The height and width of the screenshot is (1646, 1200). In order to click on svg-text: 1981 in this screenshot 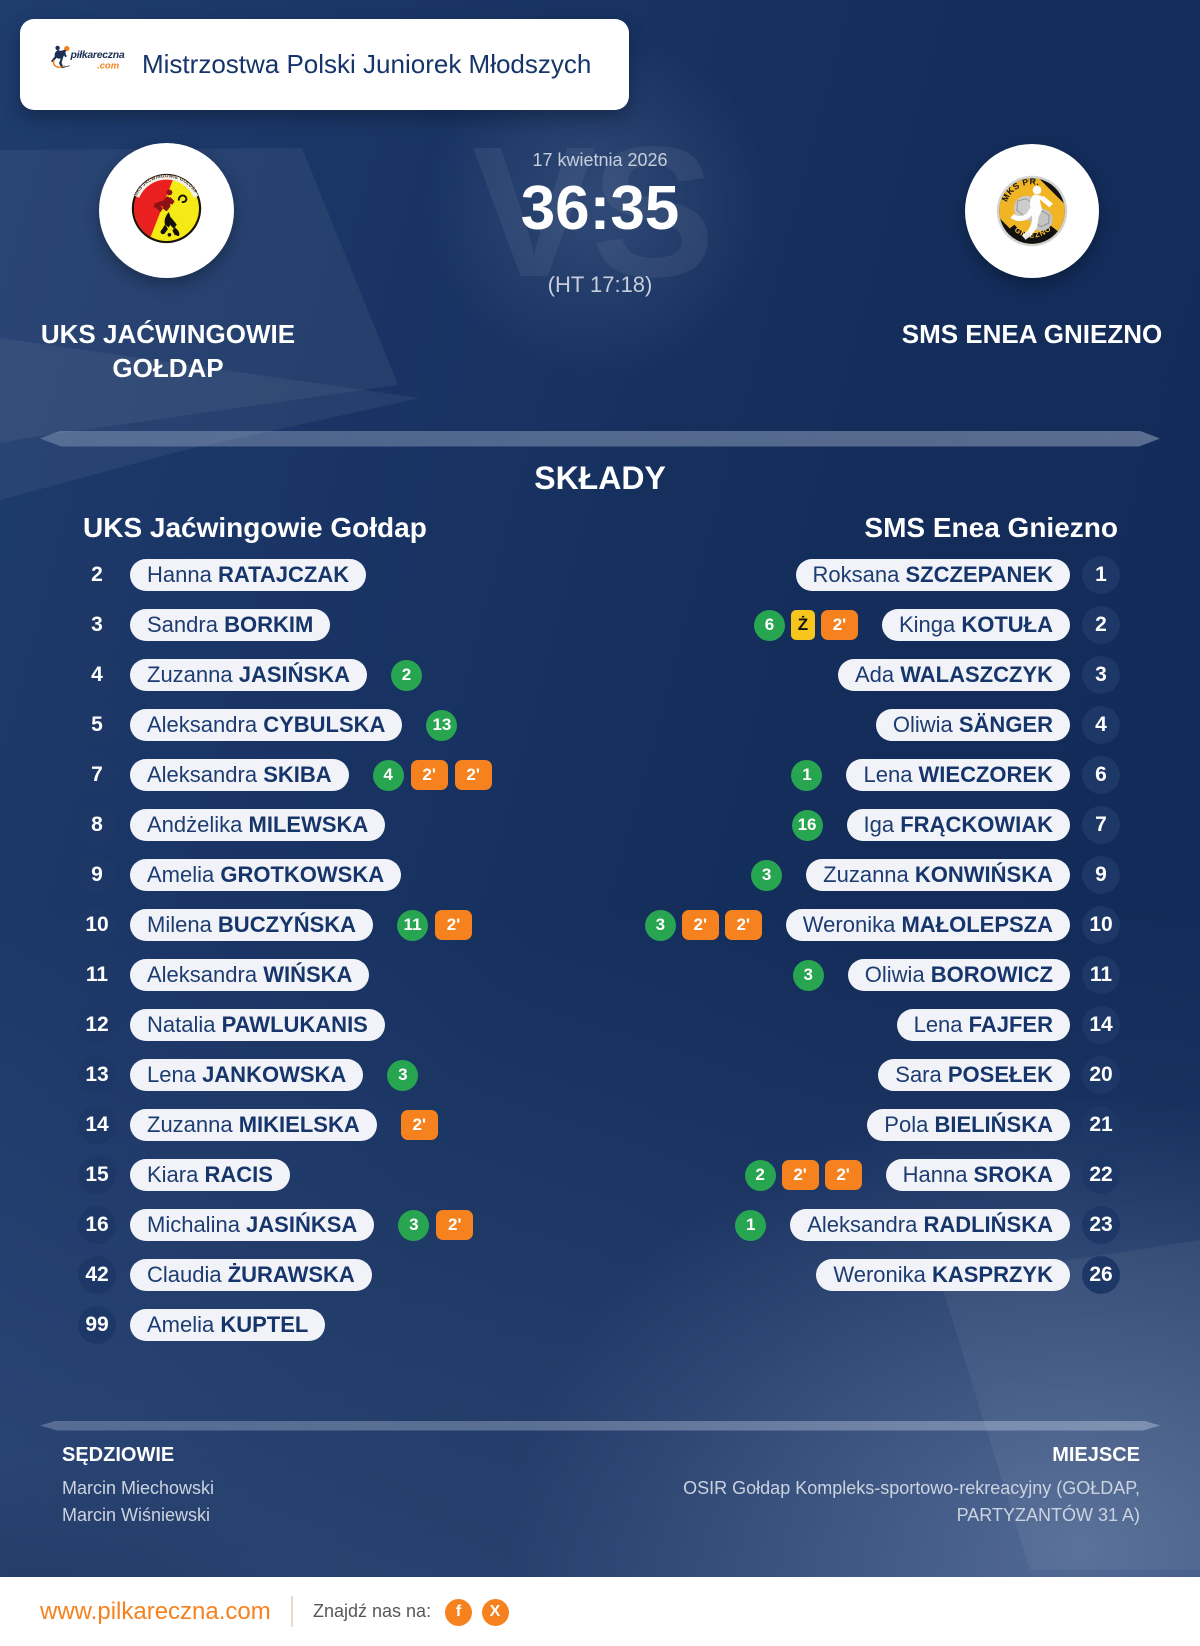, I will do `click(1032, 179)`.